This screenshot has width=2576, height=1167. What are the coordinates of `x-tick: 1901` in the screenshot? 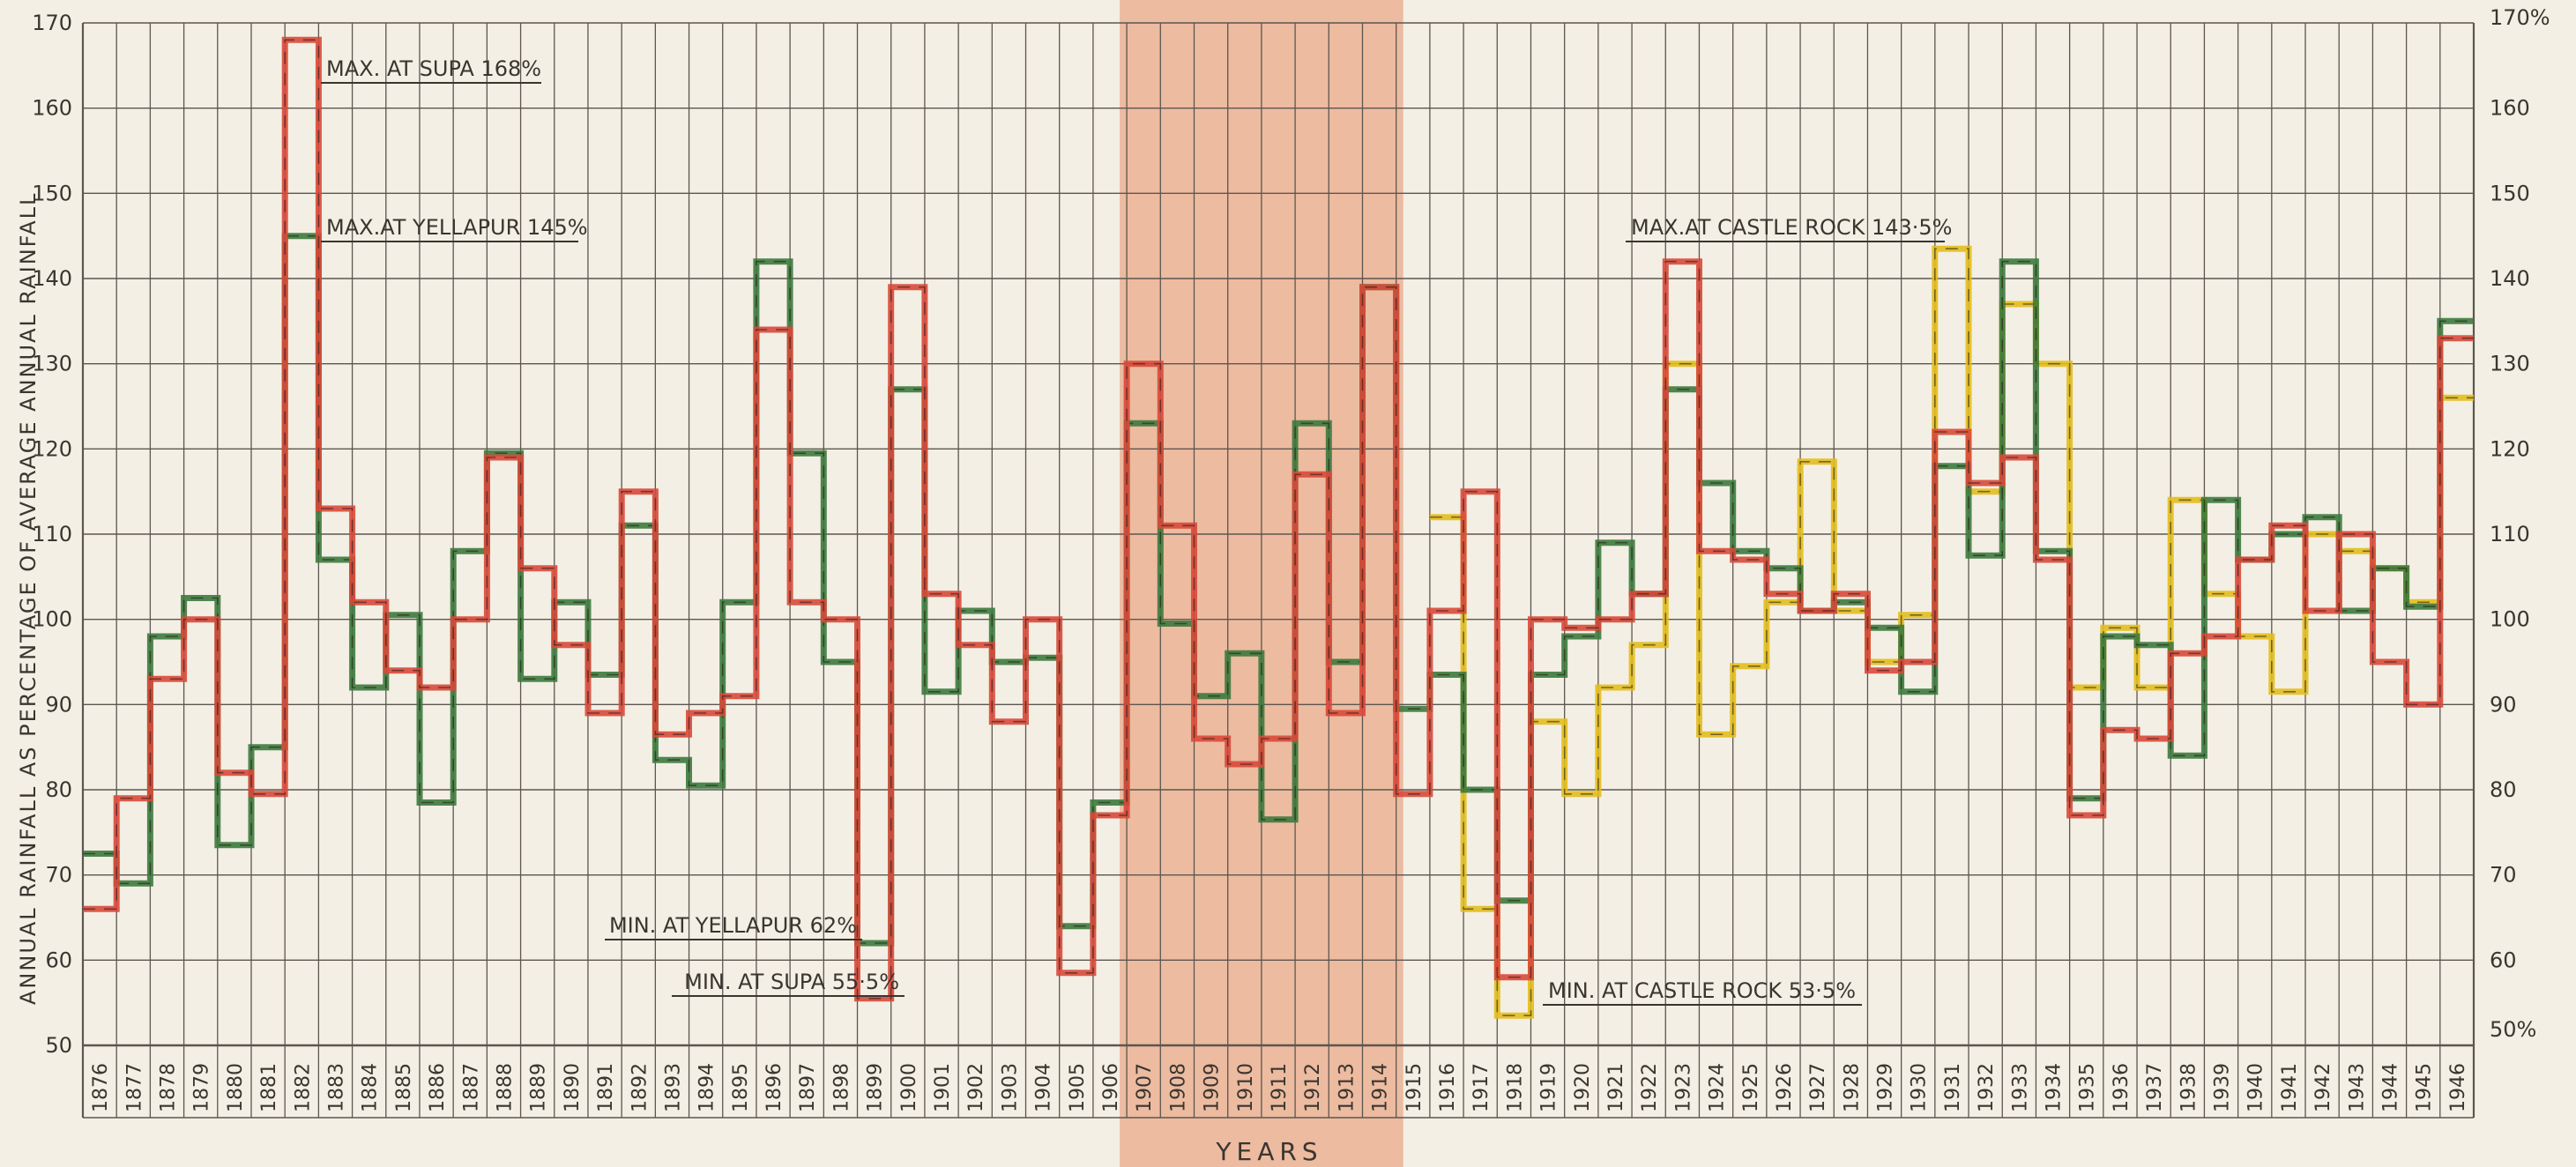 It's located at (943, 1087).